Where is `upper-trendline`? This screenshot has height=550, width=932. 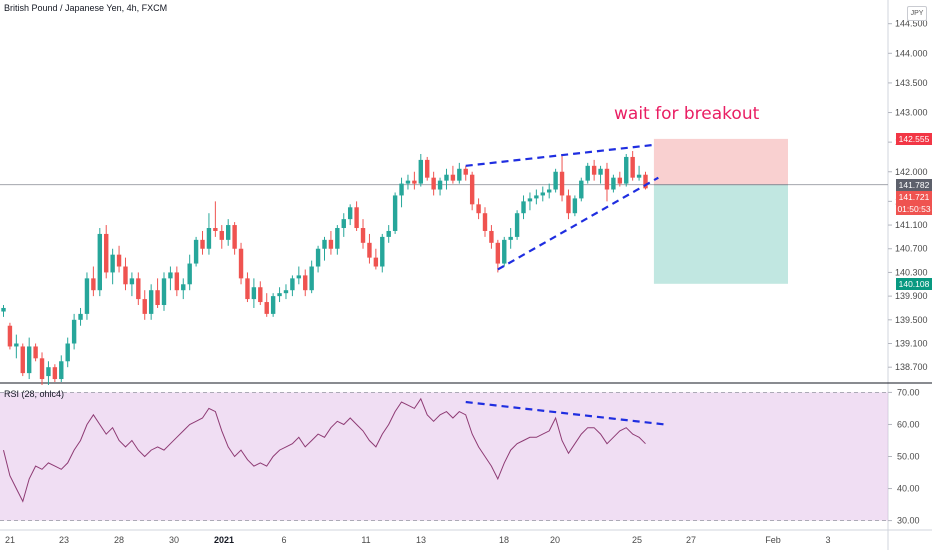
upper-trendline is located at coordinates (559, 155).